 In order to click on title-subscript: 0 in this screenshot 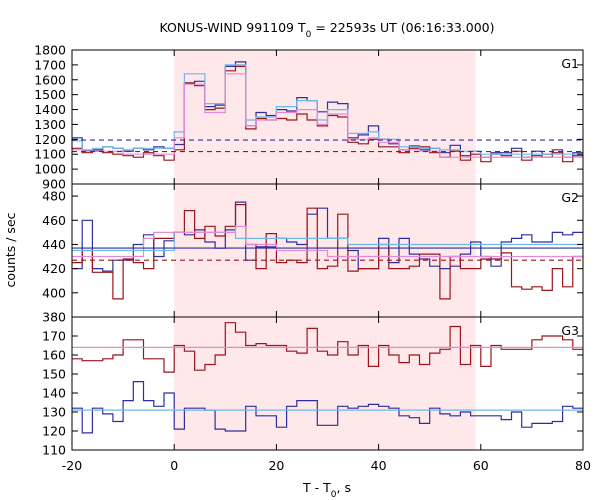, I will do `click(309, 35)`.